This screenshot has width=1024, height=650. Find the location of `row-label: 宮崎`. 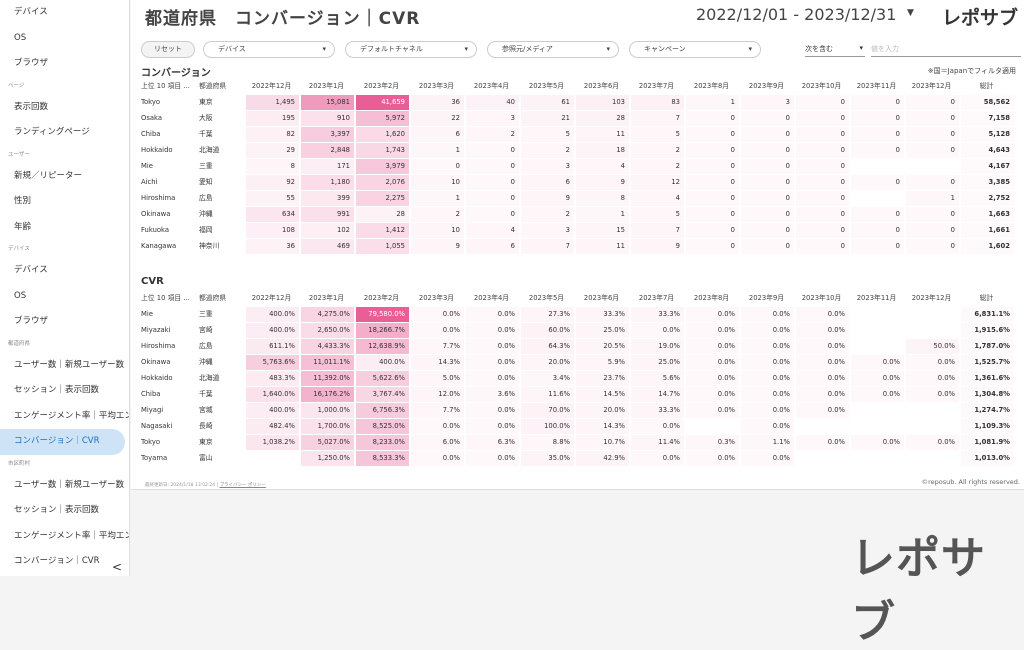

row-label: 宮崎 is located at coordinates (206, 330).